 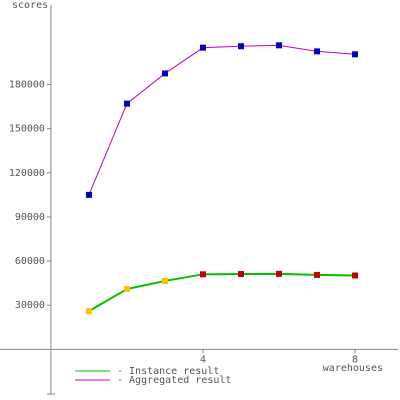 I want to click on x-tick-label: 4, so click(x=203, y=359).